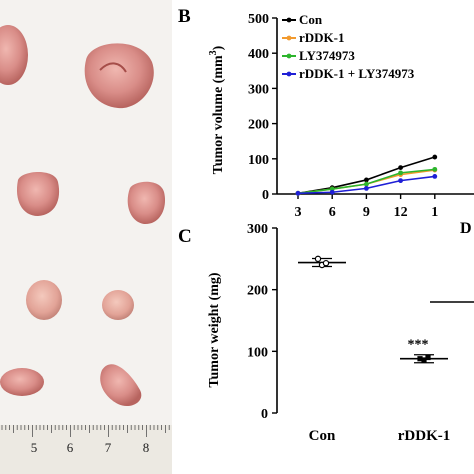  What do you see at coordinates (434, 212) in the screenshot?
I see `chart-b-xtick-label: 1` at bounding box center [434, 212].